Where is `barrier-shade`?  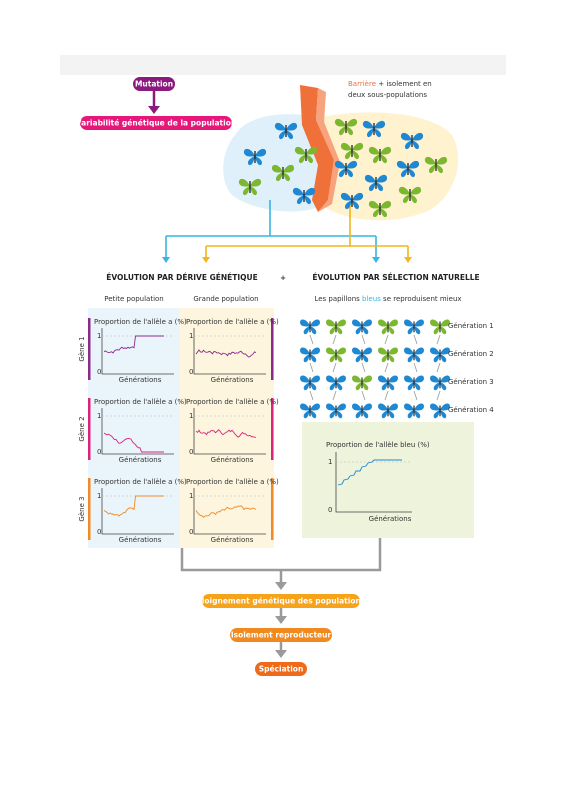
barrier-shade is located at coordinates (328, 150).